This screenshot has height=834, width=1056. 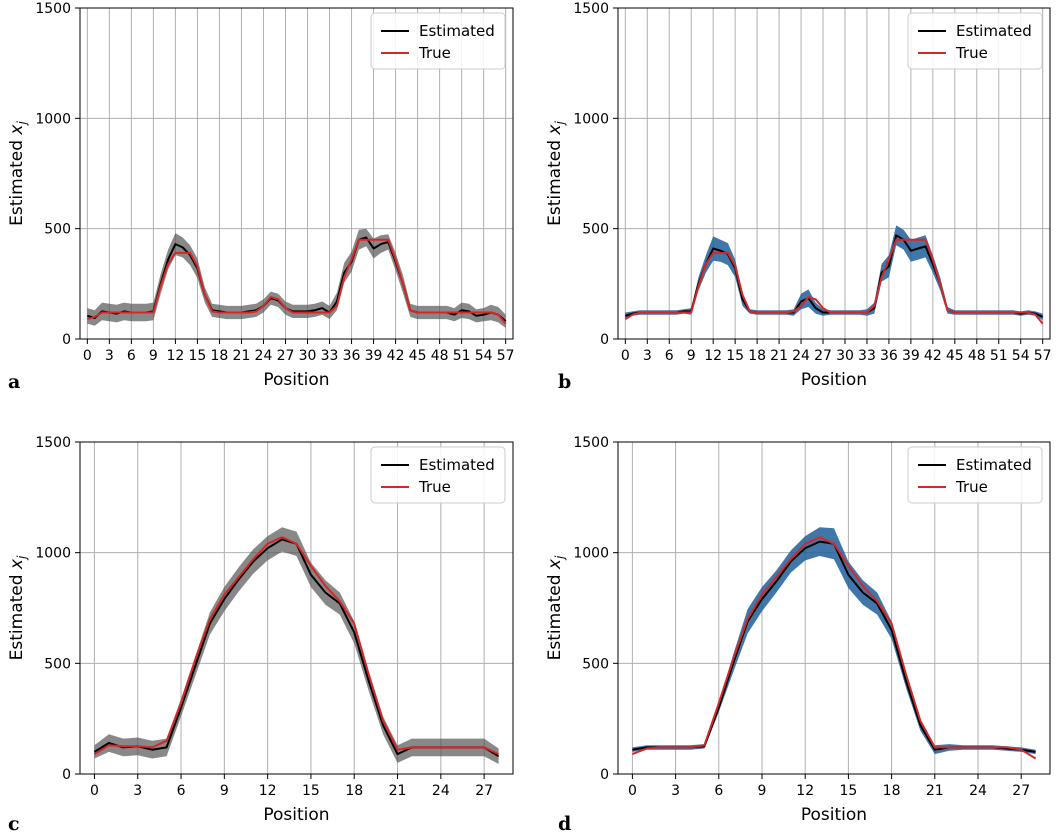 What do you see at coordinates (396, 356) in the screenshot?
I see `x-tick-label: 42` at bounding box center [396, 356].